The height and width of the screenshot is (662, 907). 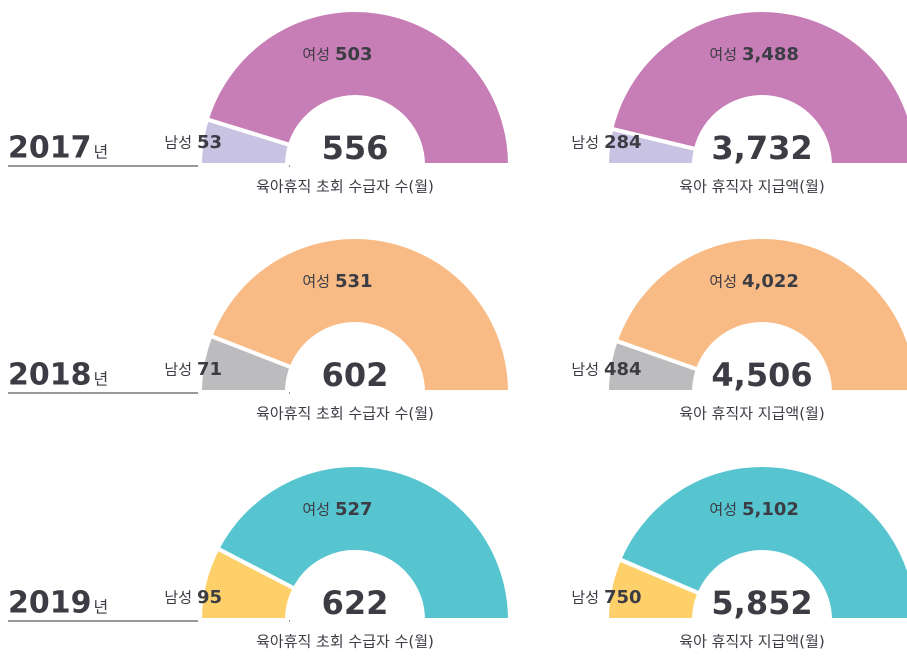 What do you see at coordinates (355, 148) in the screenshot?
I see `total: 556` at bounding box center [355, 148].